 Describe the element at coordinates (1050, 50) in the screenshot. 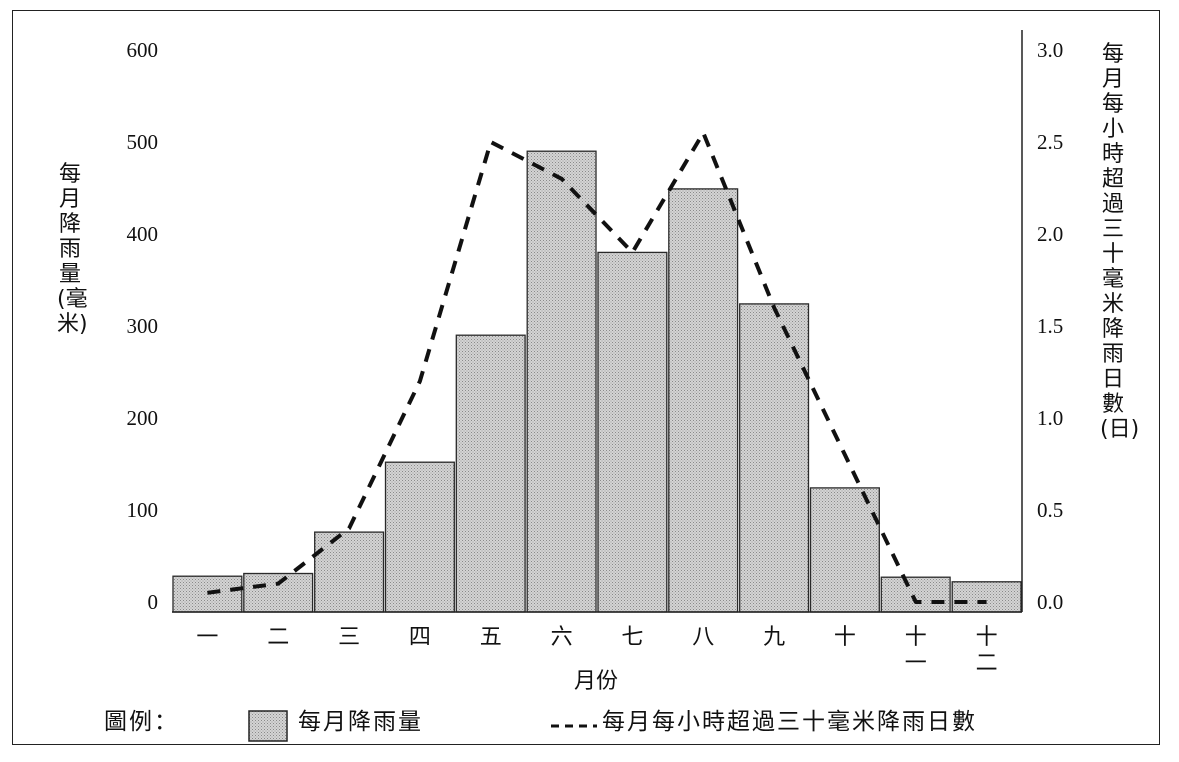

I see `right-tick-label: 3.0` at that location.